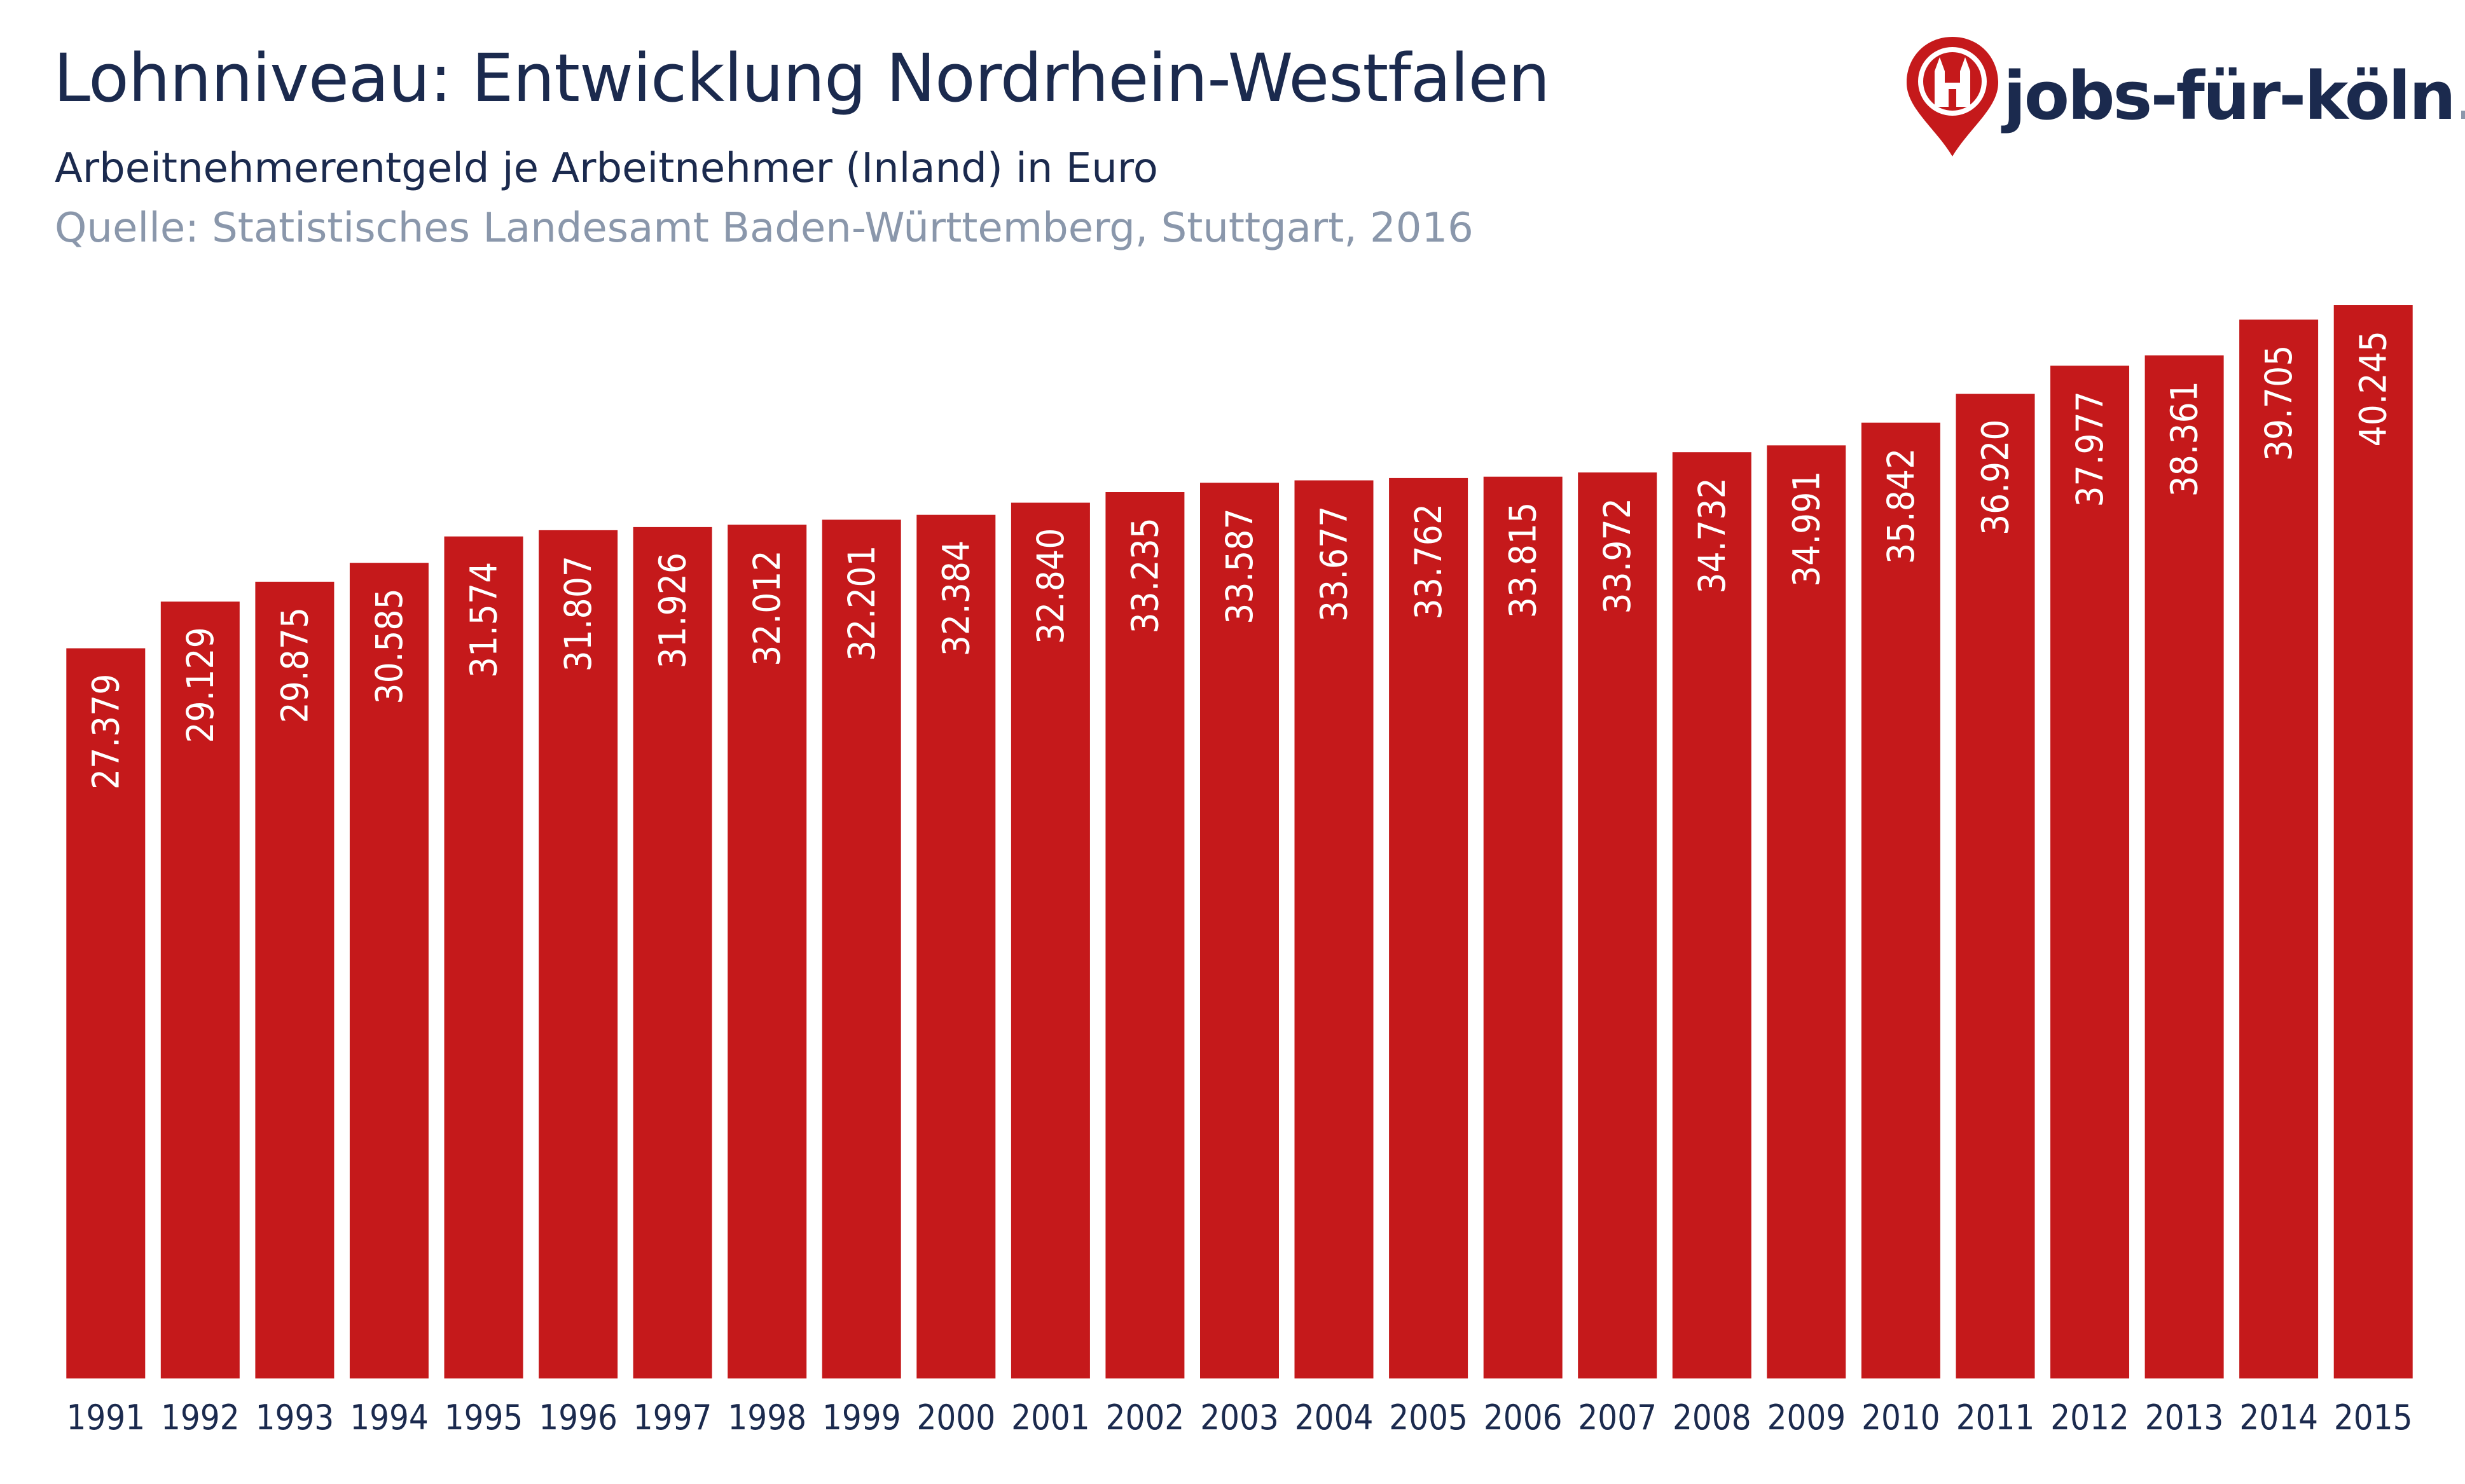 The width and height of the screenshot is (2465, 1484). I want to click on x-tick-label-2003: 2003, so click(1239, 1418).